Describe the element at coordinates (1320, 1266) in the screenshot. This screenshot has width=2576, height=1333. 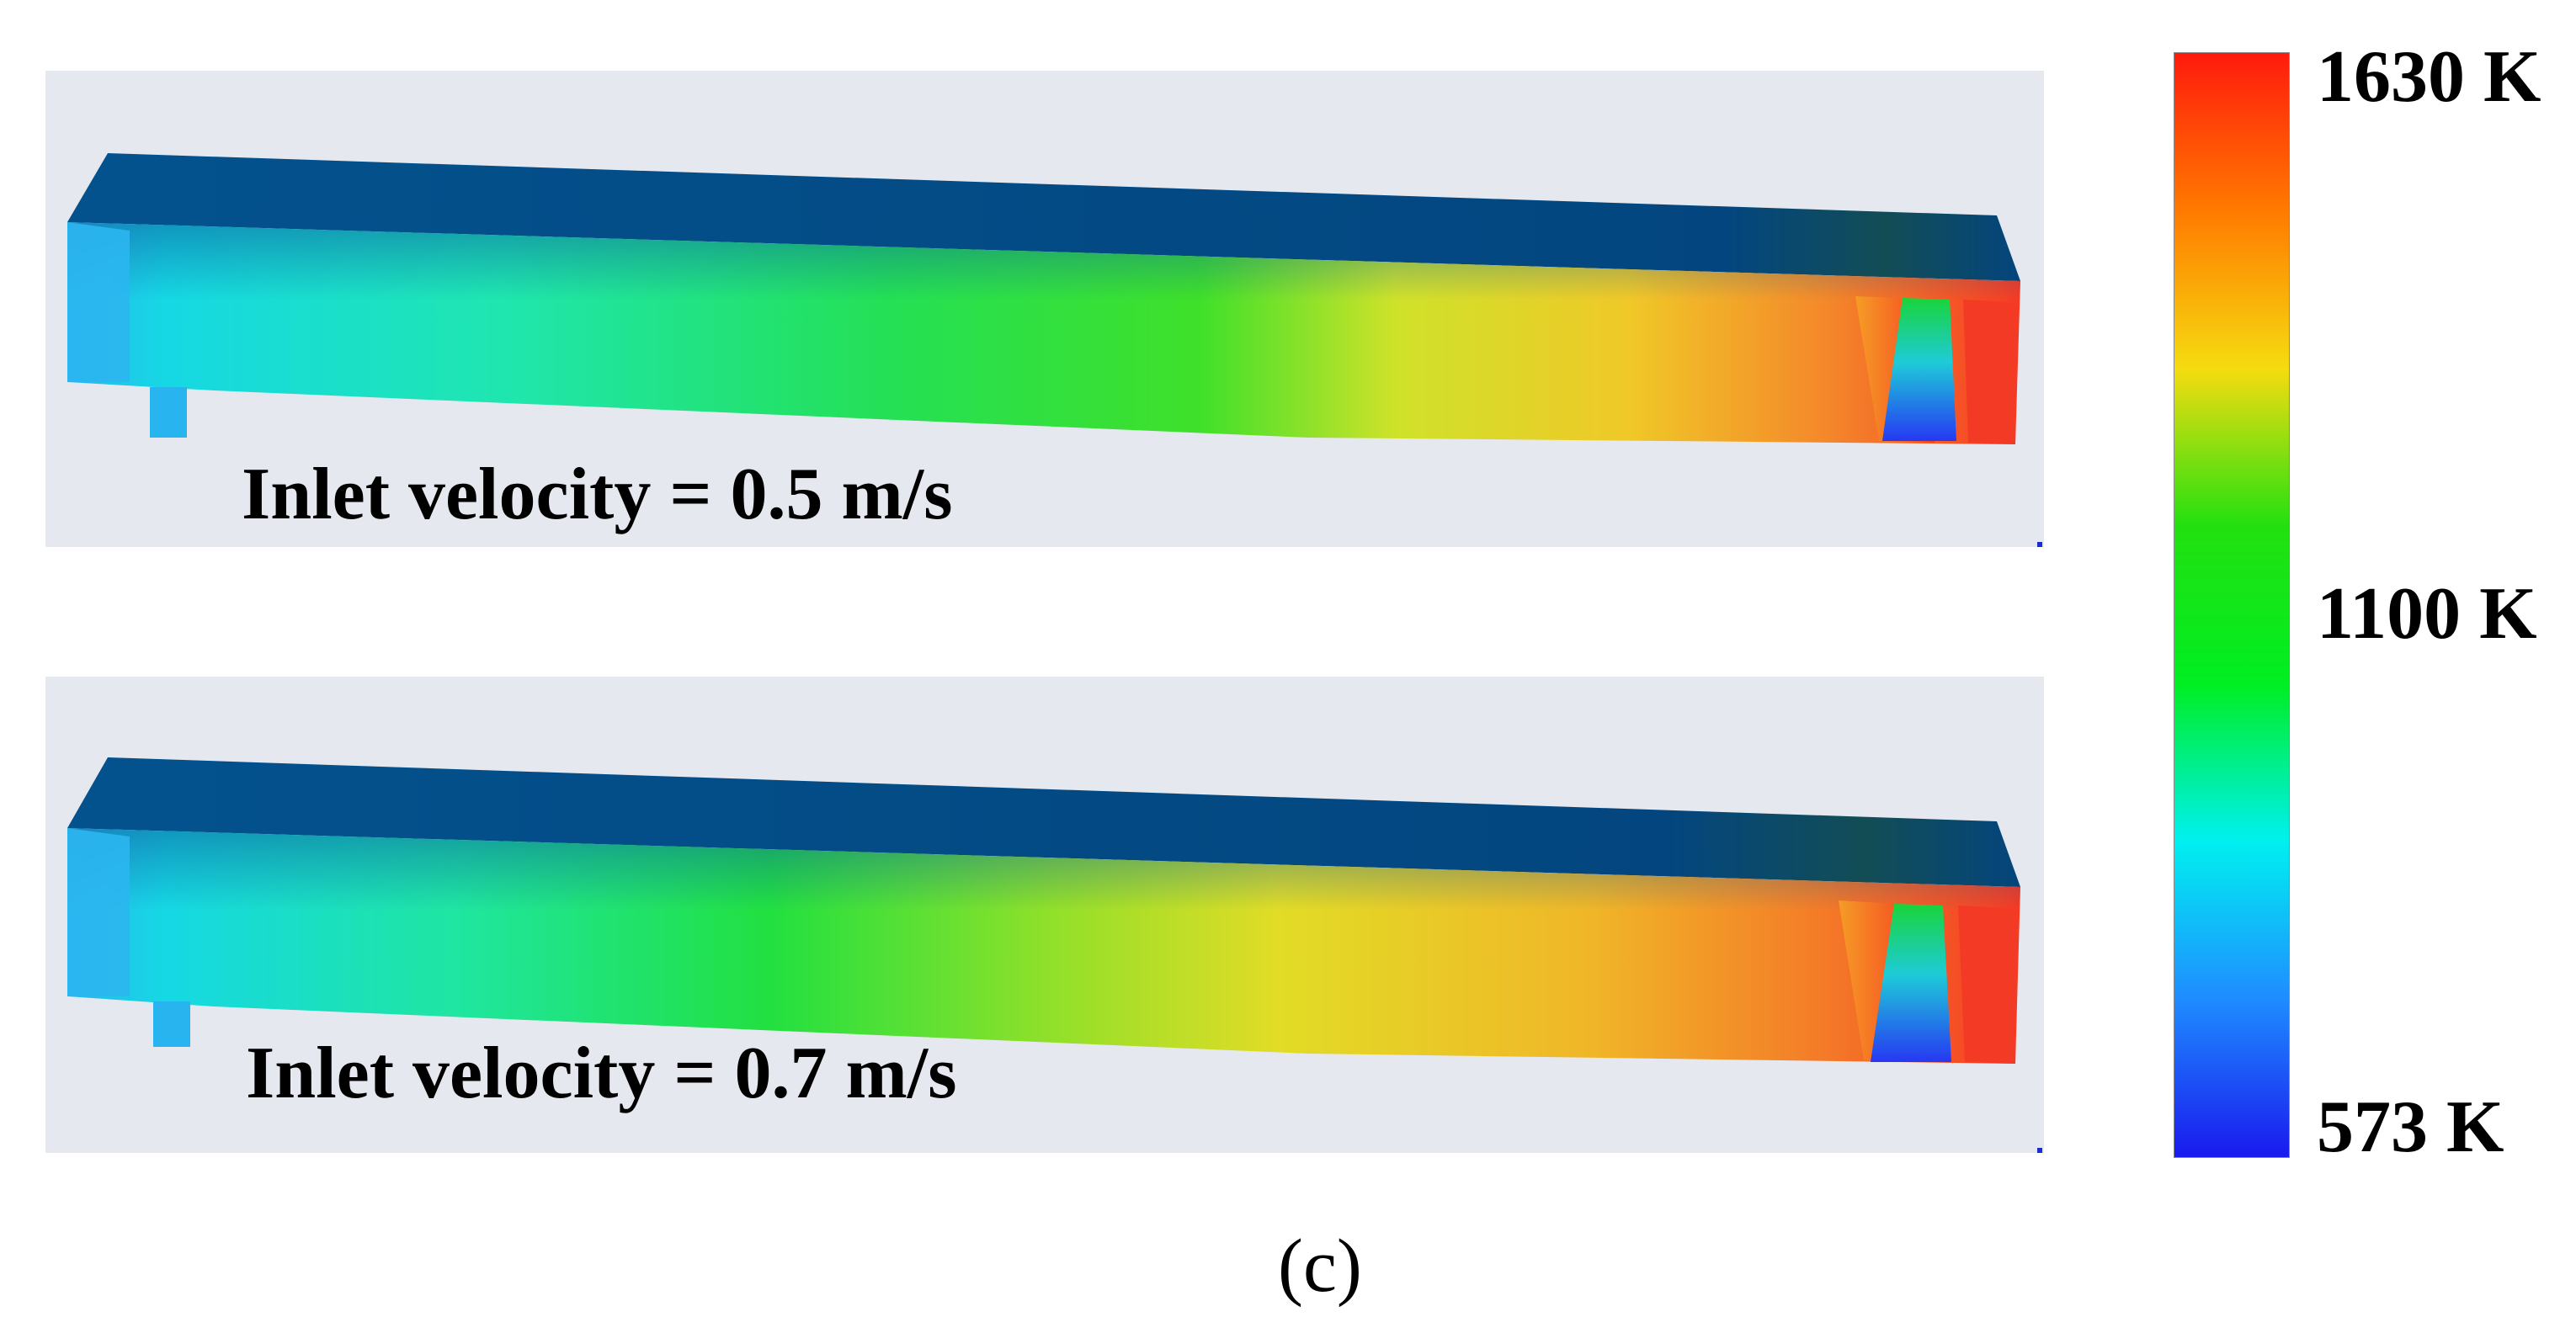
I see `subfigure-label: (c)` at that location.